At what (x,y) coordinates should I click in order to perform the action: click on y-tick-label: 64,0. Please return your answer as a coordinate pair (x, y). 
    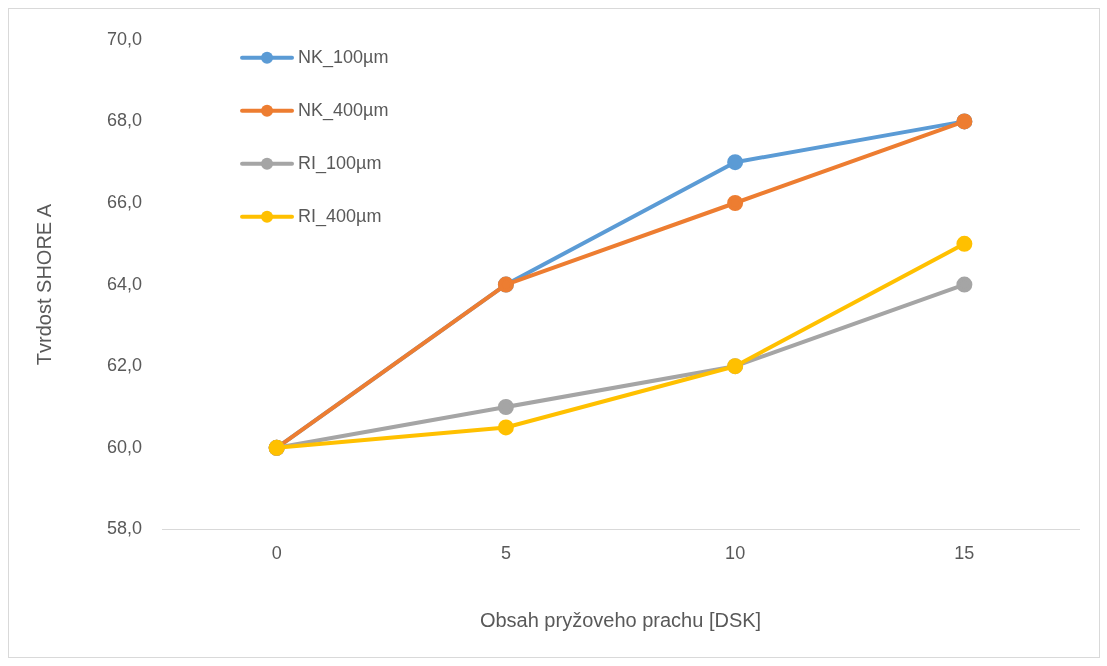
    Looking at the image, I should click on (124, 283).